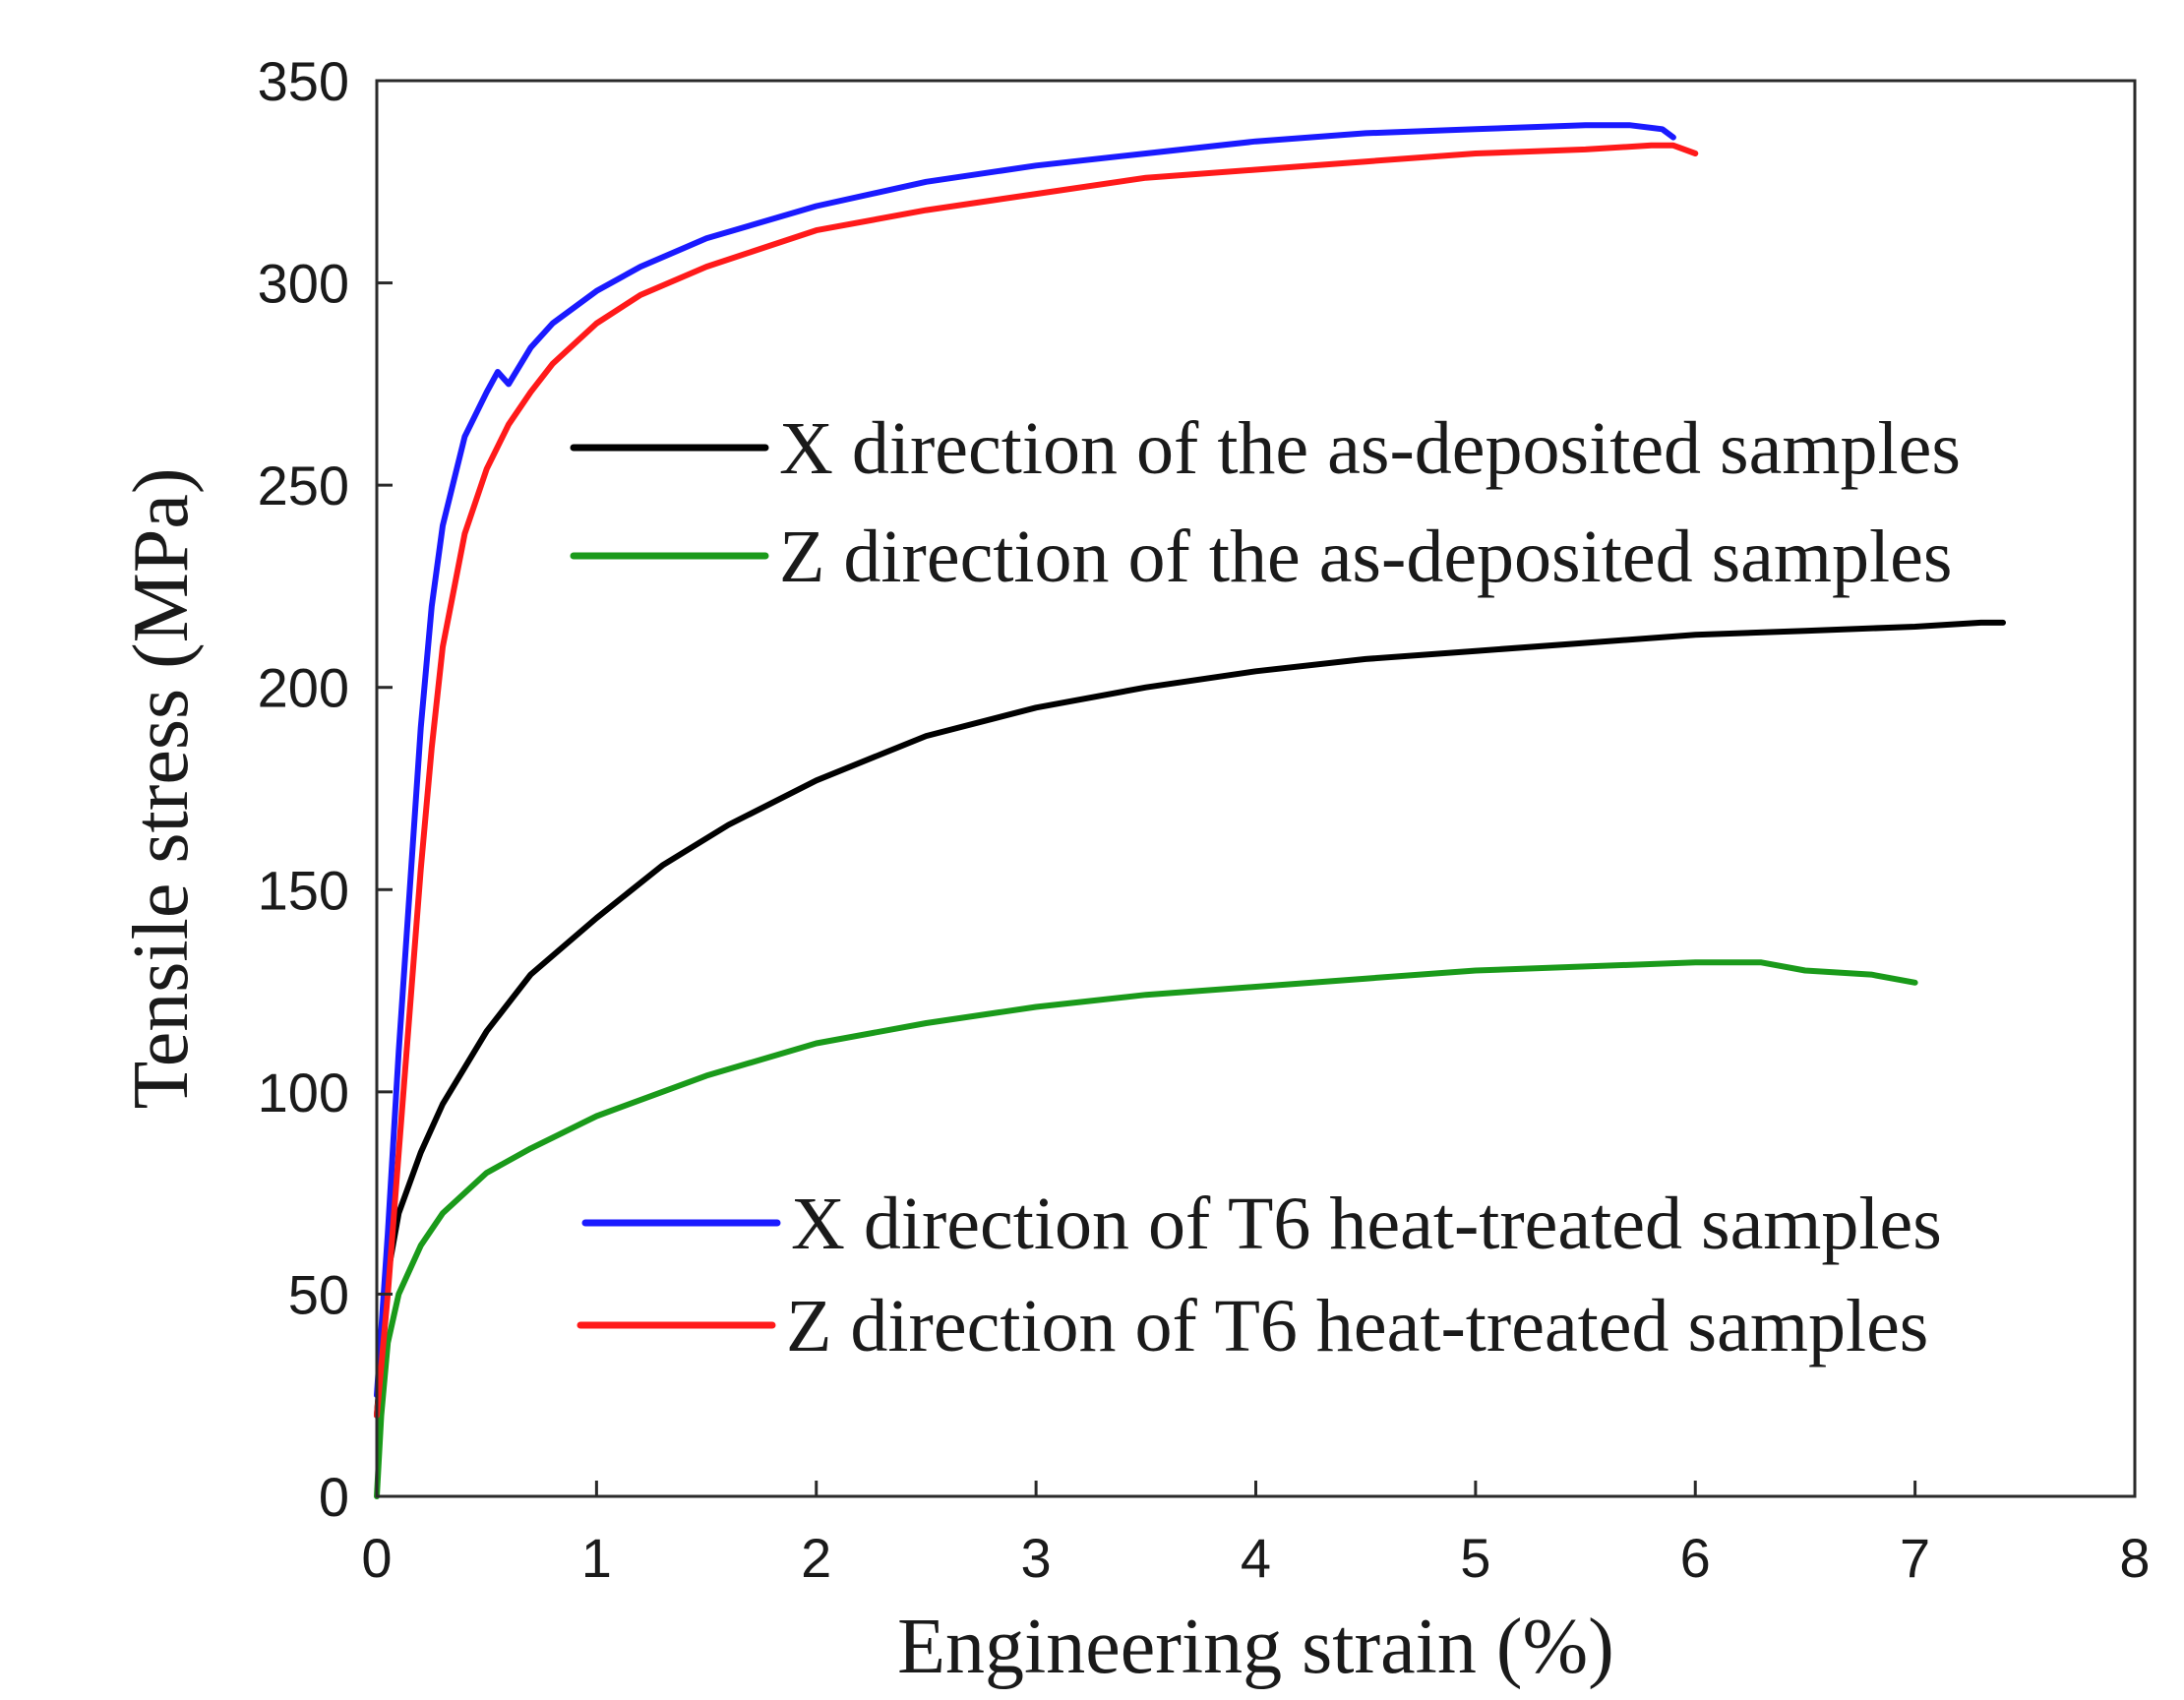 Image resolution: width=2184 pixels, height=1700 pixels. Describe the element at coordinates (1475, 1558) in the screenshot. I see `x-tick-label: 5` at that location.